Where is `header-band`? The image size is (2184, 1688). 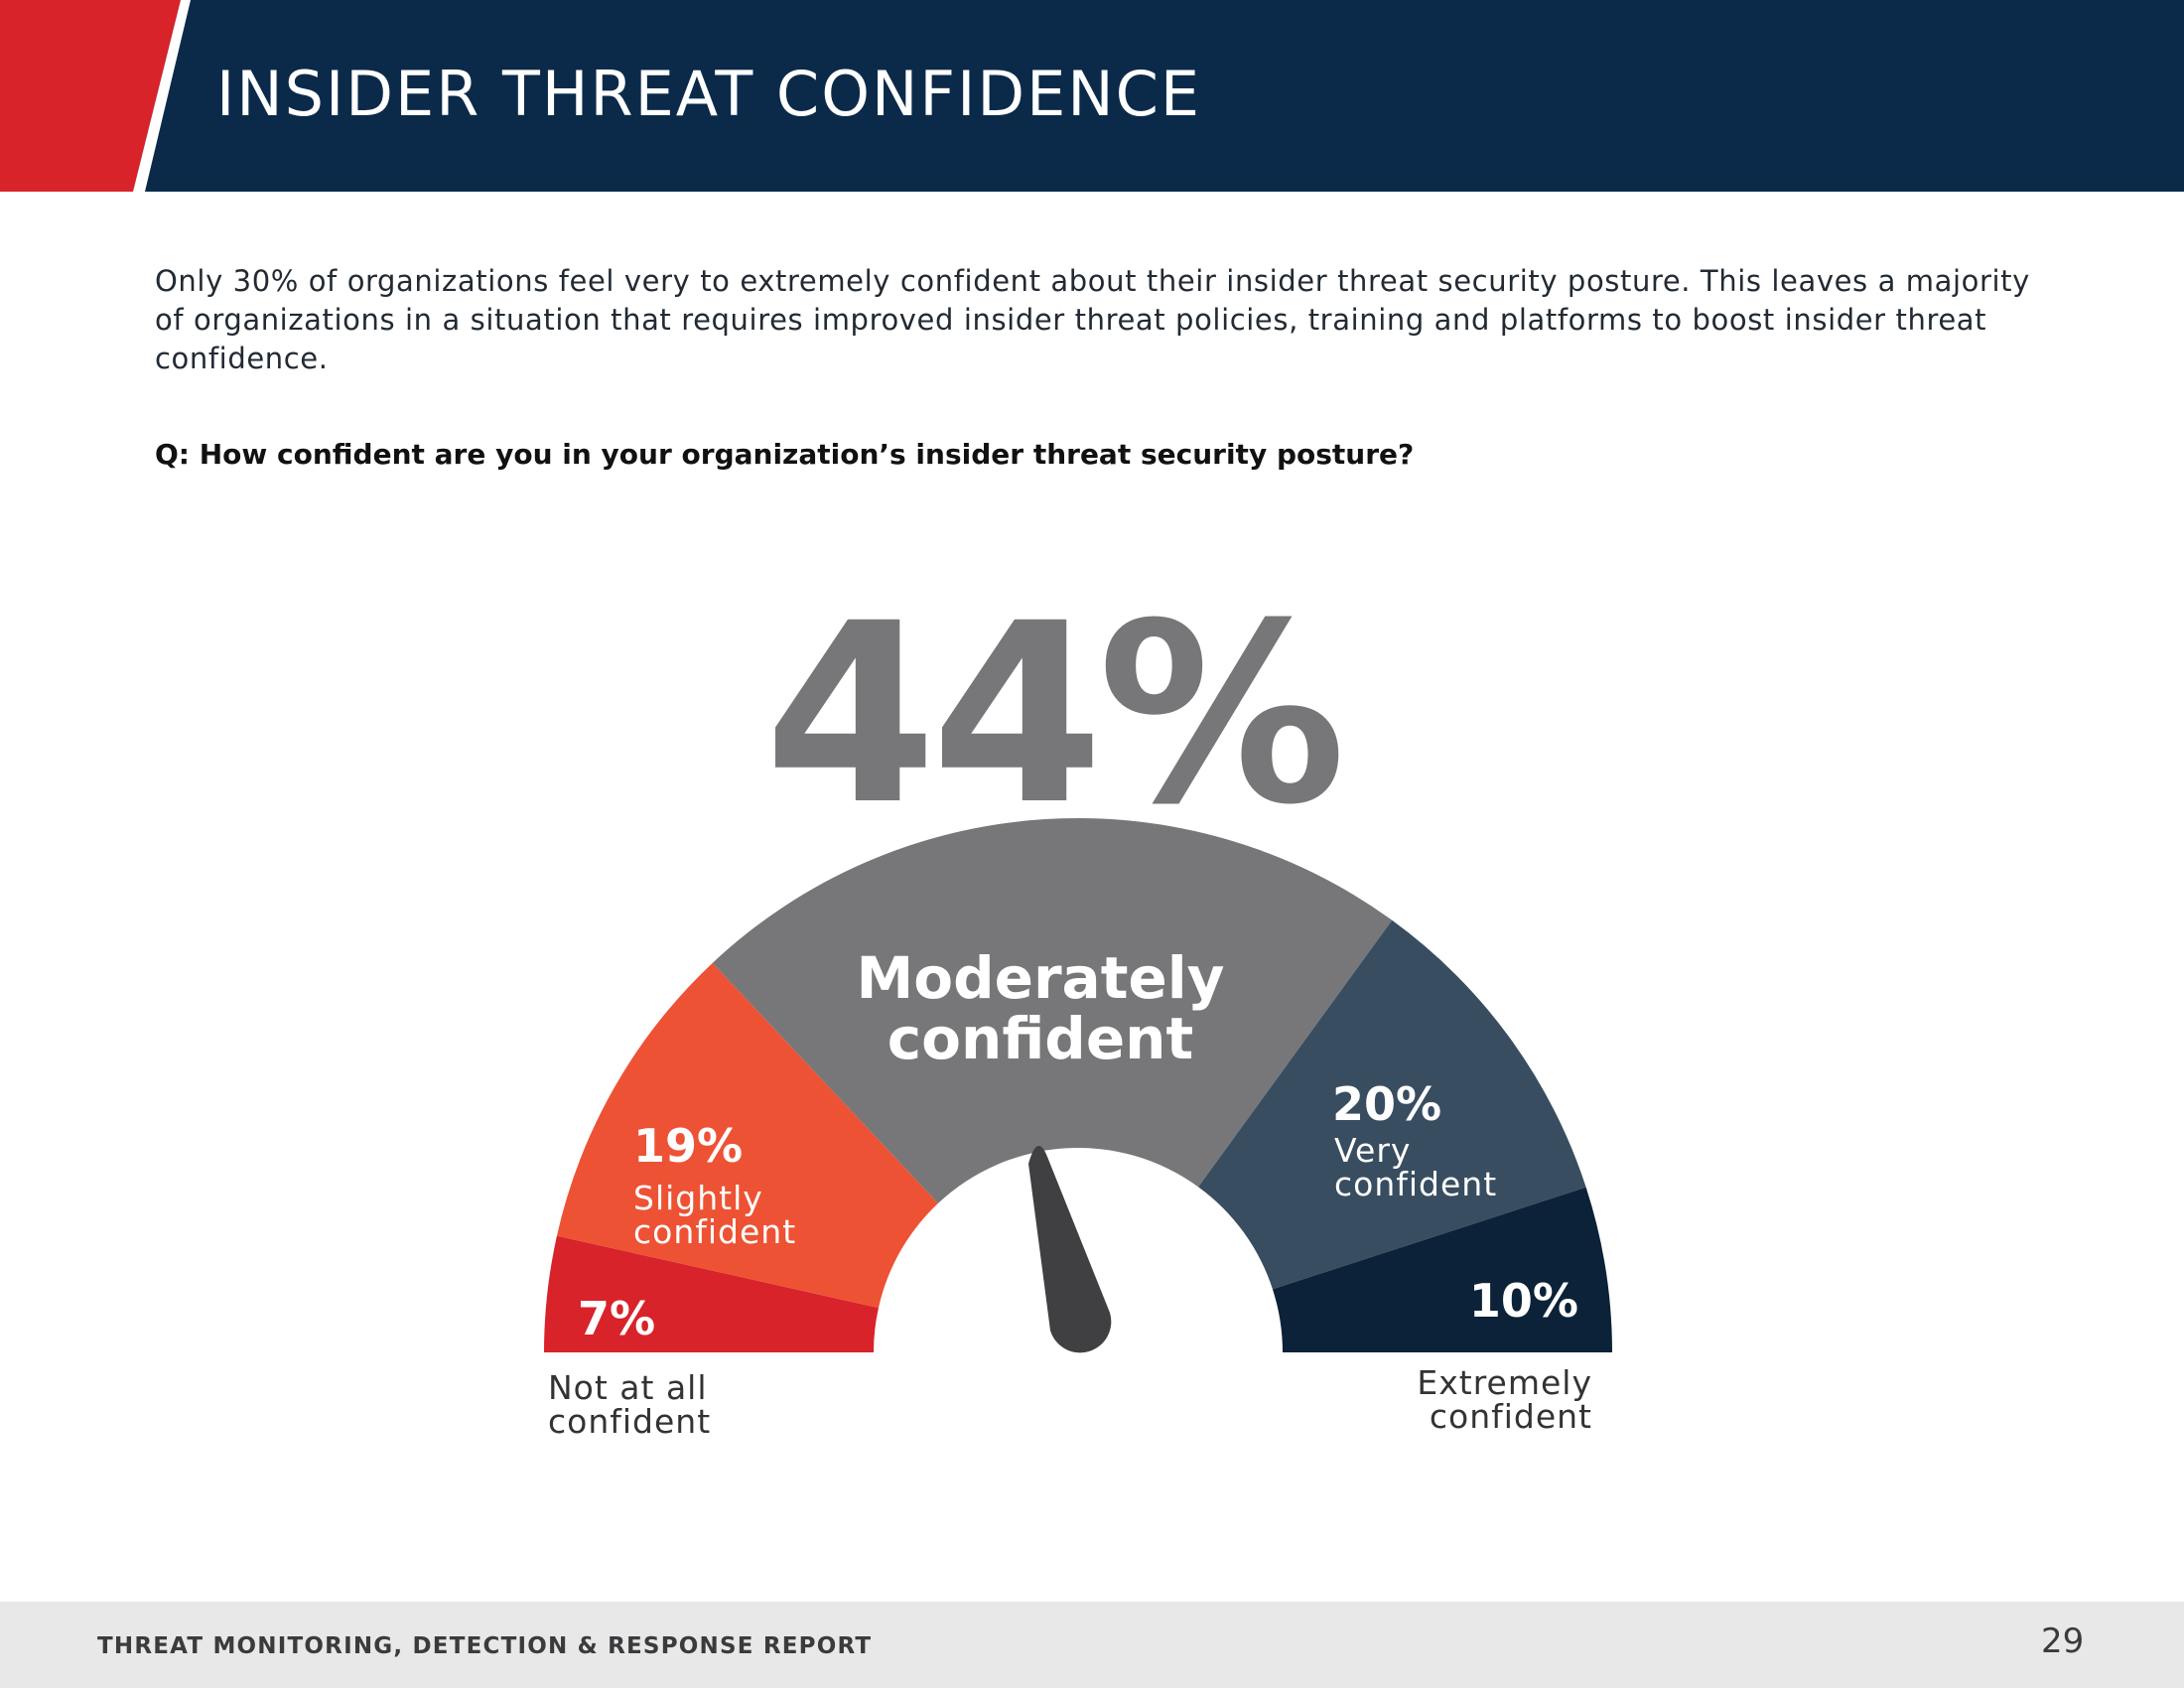
header-band is located at coordinates (1092, 96).